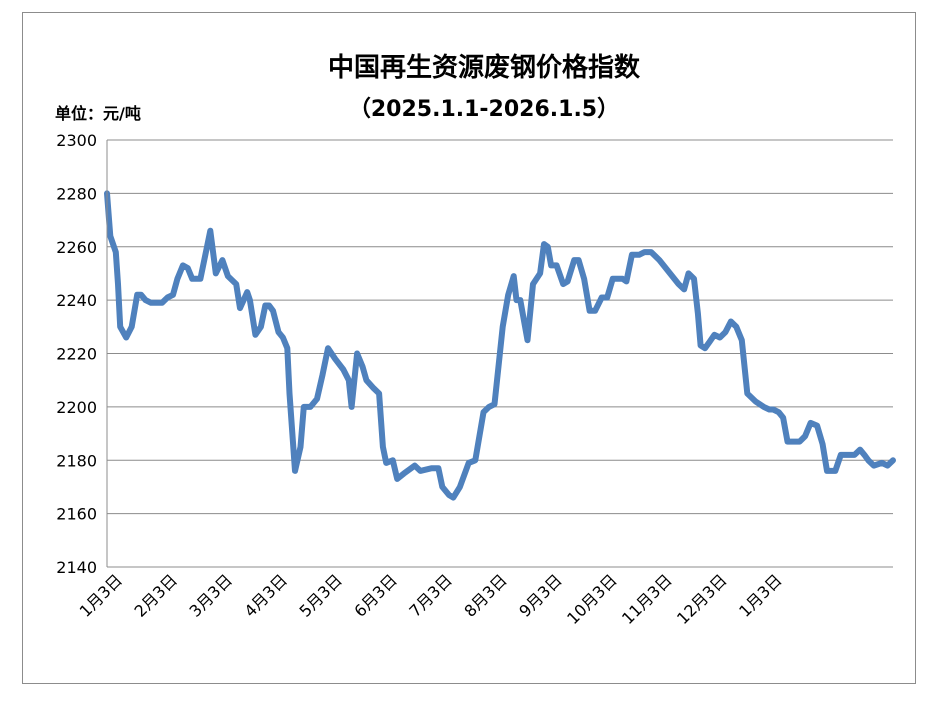 The height and width of the screenshot is (702, 939). What do you see at coordinates (76, 193) in the screenshot?
I see `y-tick-label: 2280` at bounding box center [76, 193].